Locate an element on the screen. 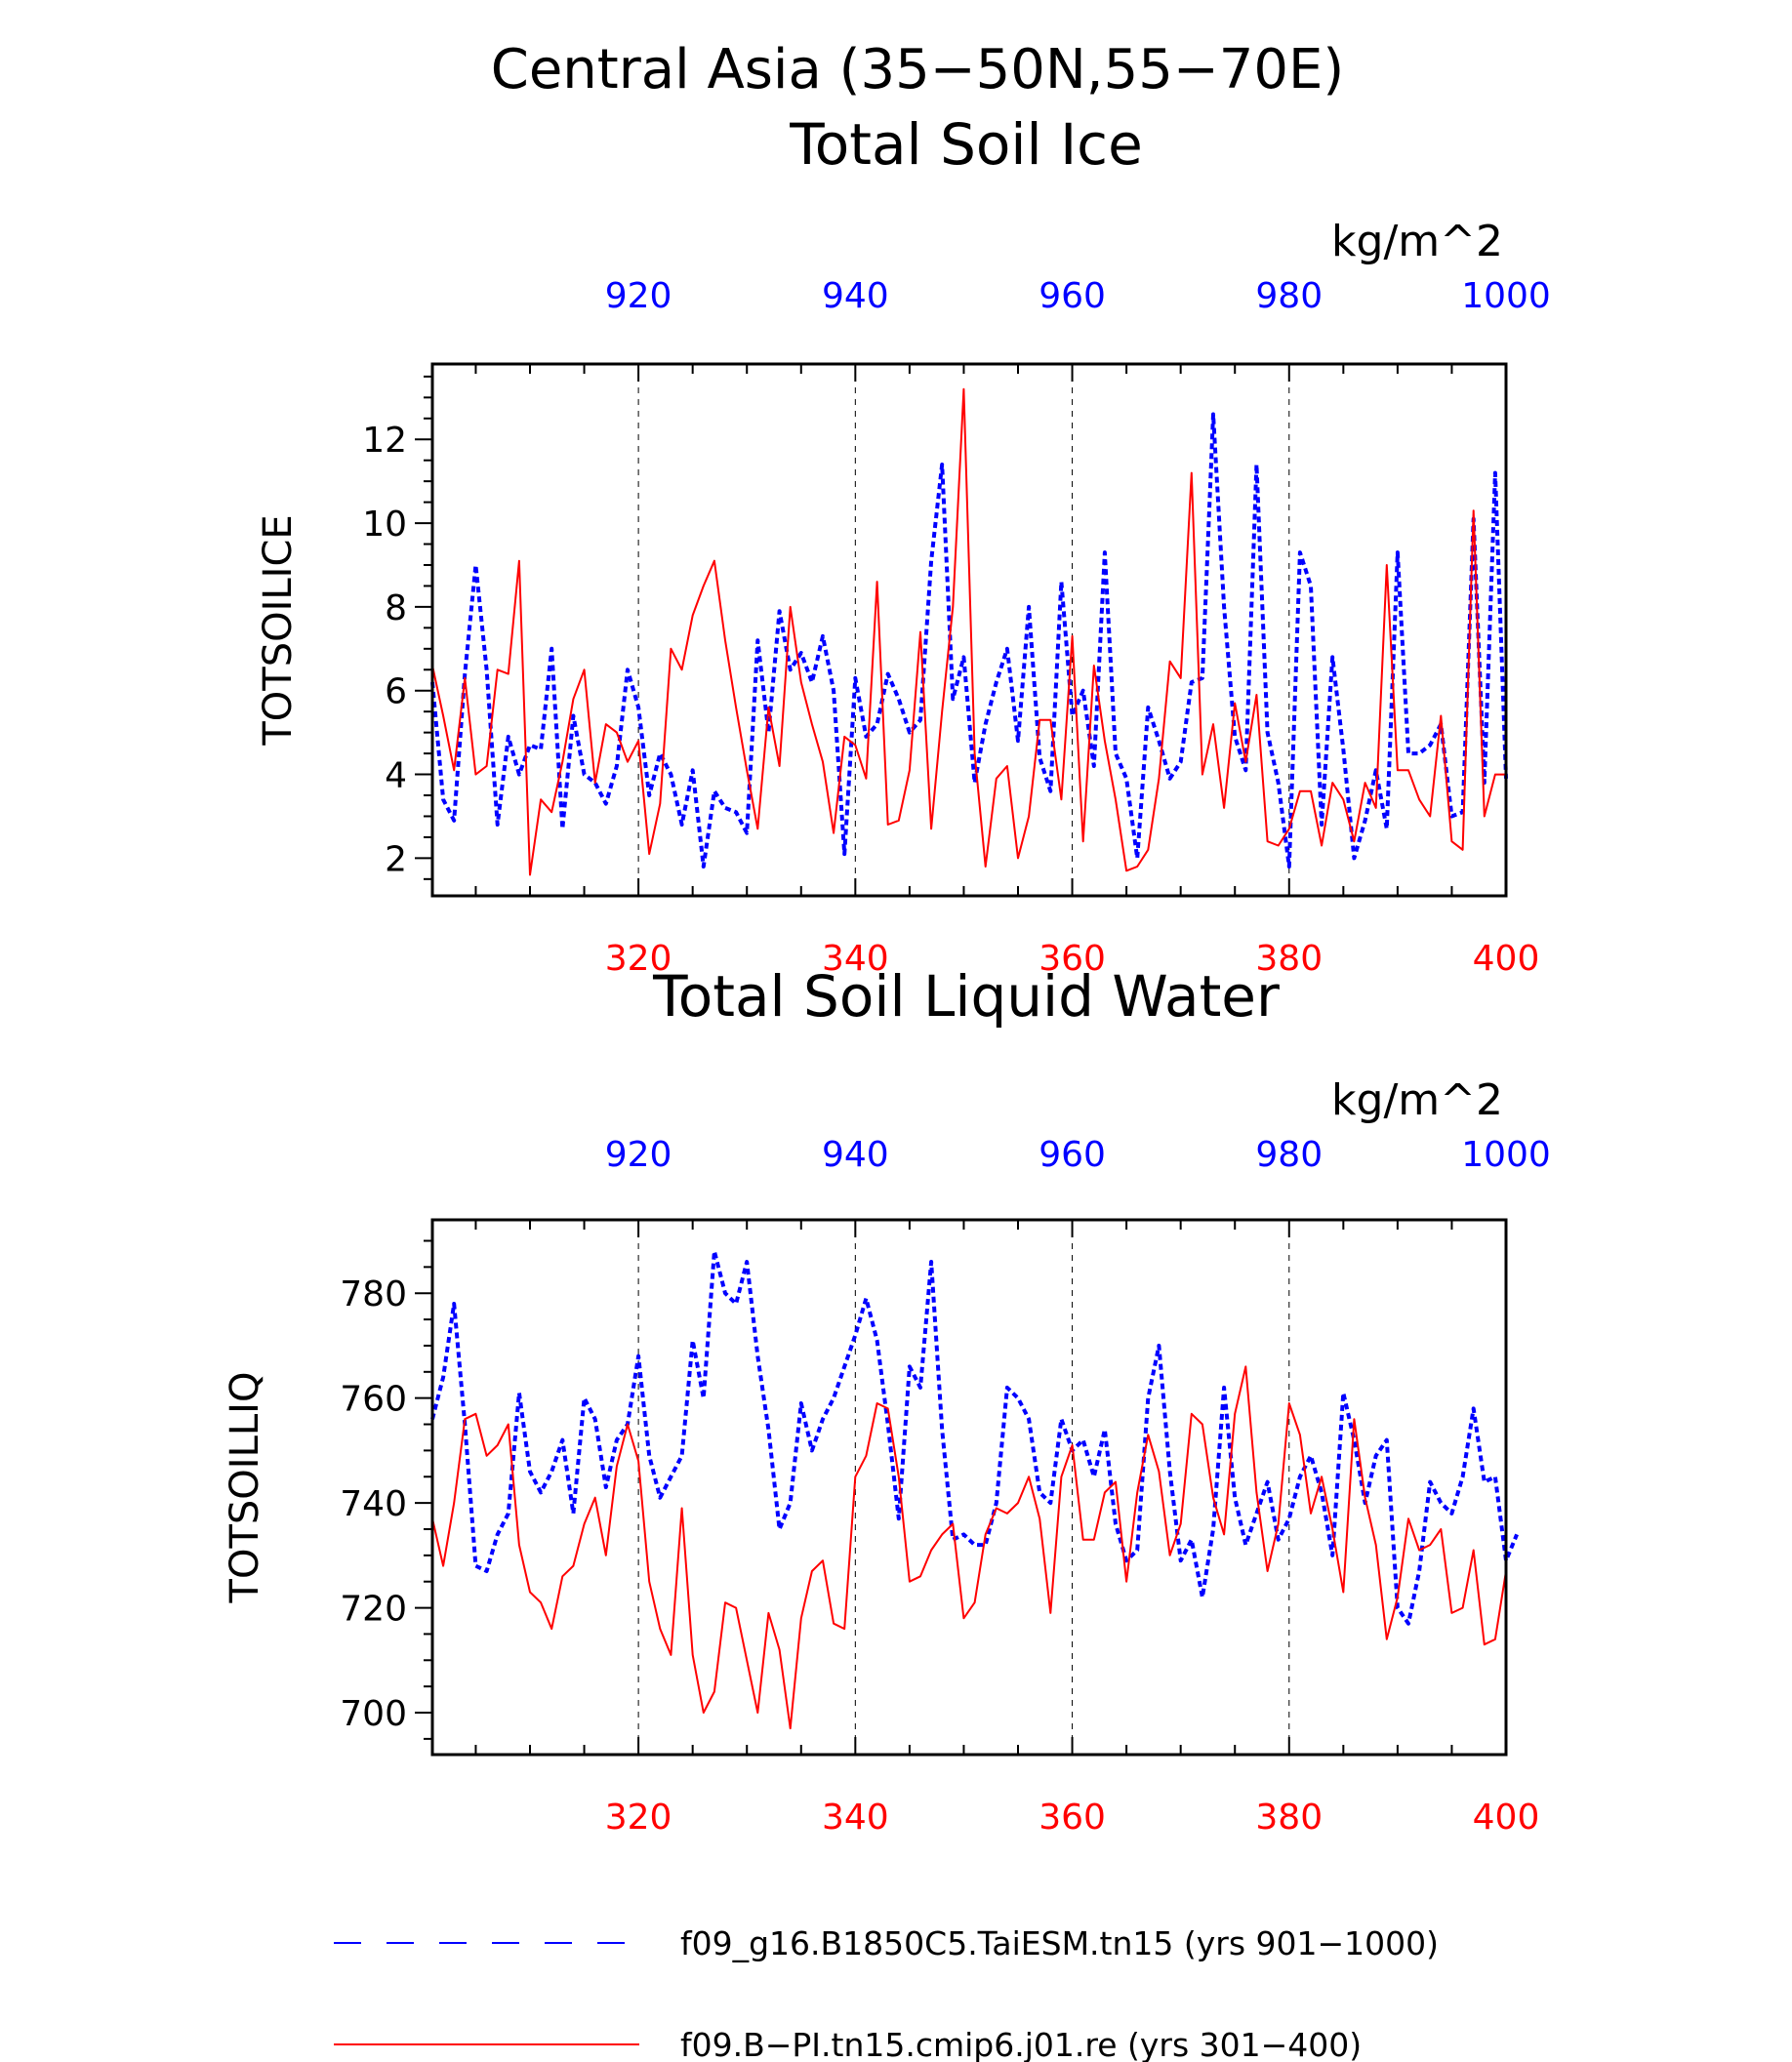 Image resolution: width=1792 pixels, height=2062 pixels. y-tick-label: 12 is located at coordinates (384, 441).